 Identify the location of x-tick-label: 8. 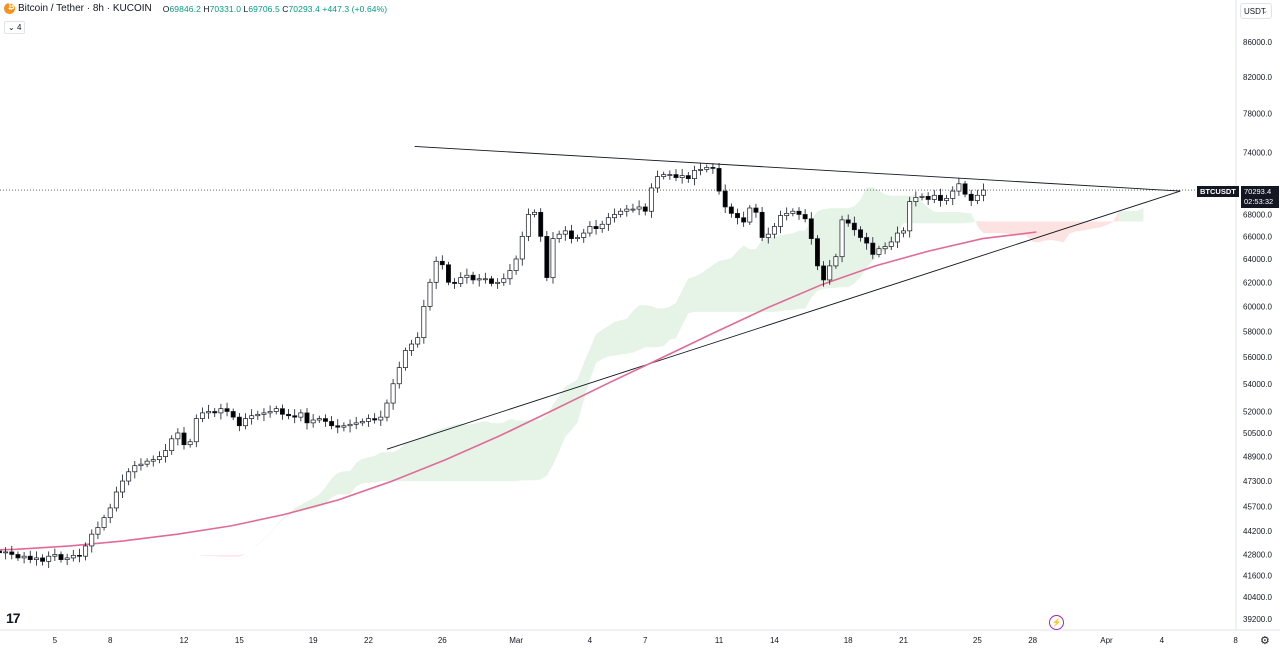
(1235, 640).